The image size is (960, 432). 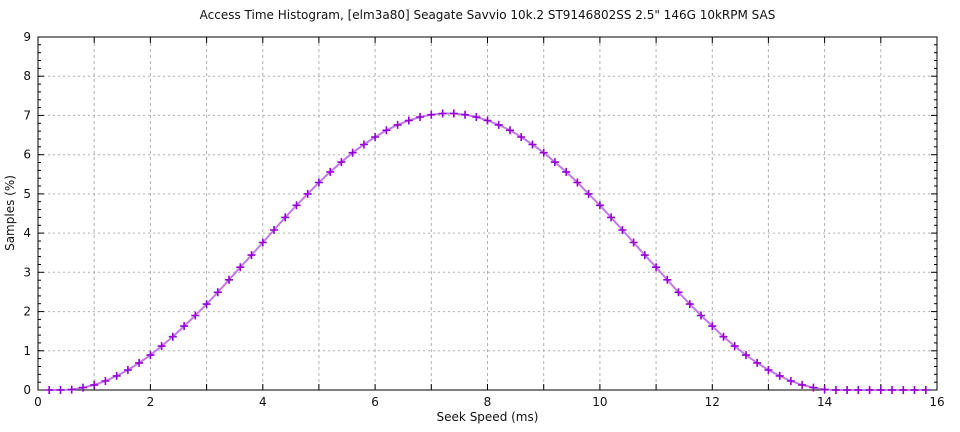 I want to click on svg-text: 10, so click(x=599, y=402).